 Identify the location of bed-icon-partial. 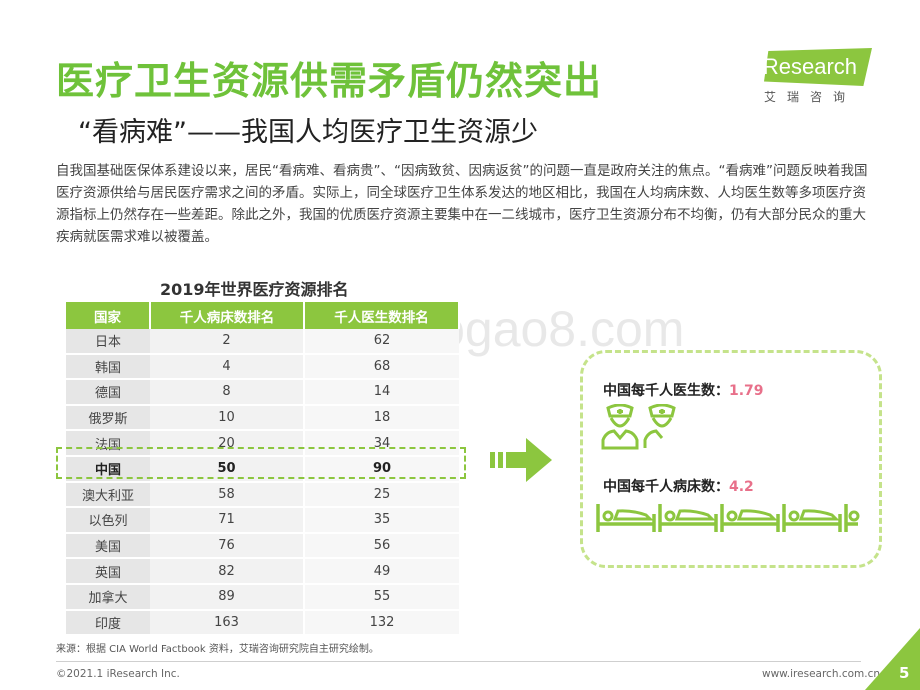
(852, 518).